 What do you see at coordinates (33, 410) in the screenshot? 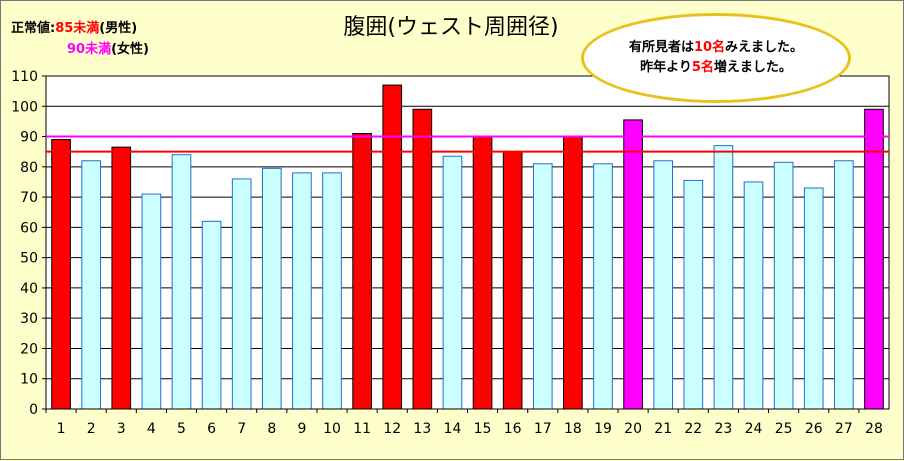
I see `y-tick-label: 0` at bounding box center [33, 410].